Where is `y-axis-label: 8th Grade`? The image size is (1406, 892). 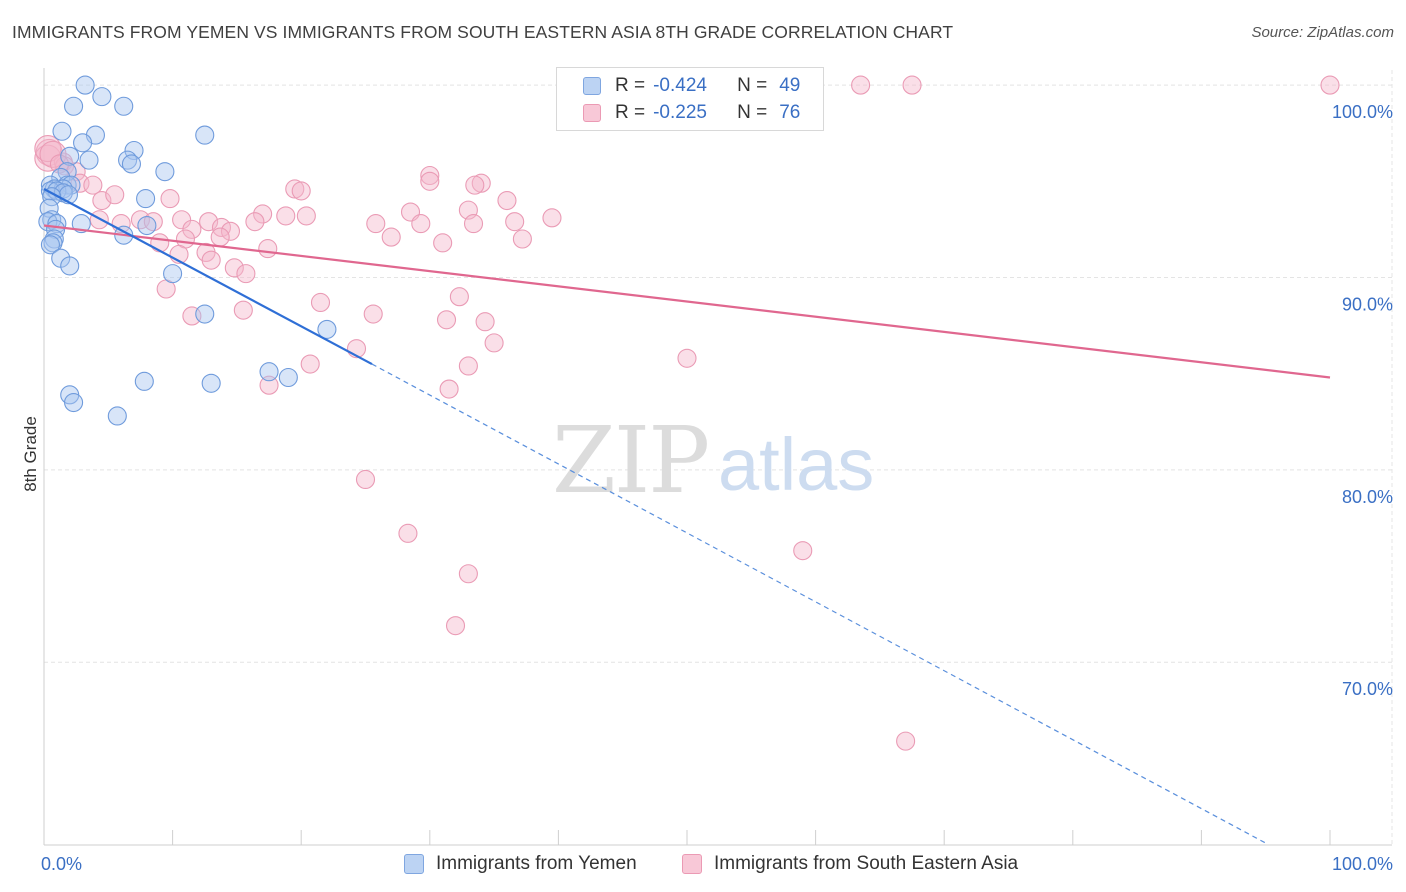
y-axis-label: 8th Grade is located at coordinates (30, 454).